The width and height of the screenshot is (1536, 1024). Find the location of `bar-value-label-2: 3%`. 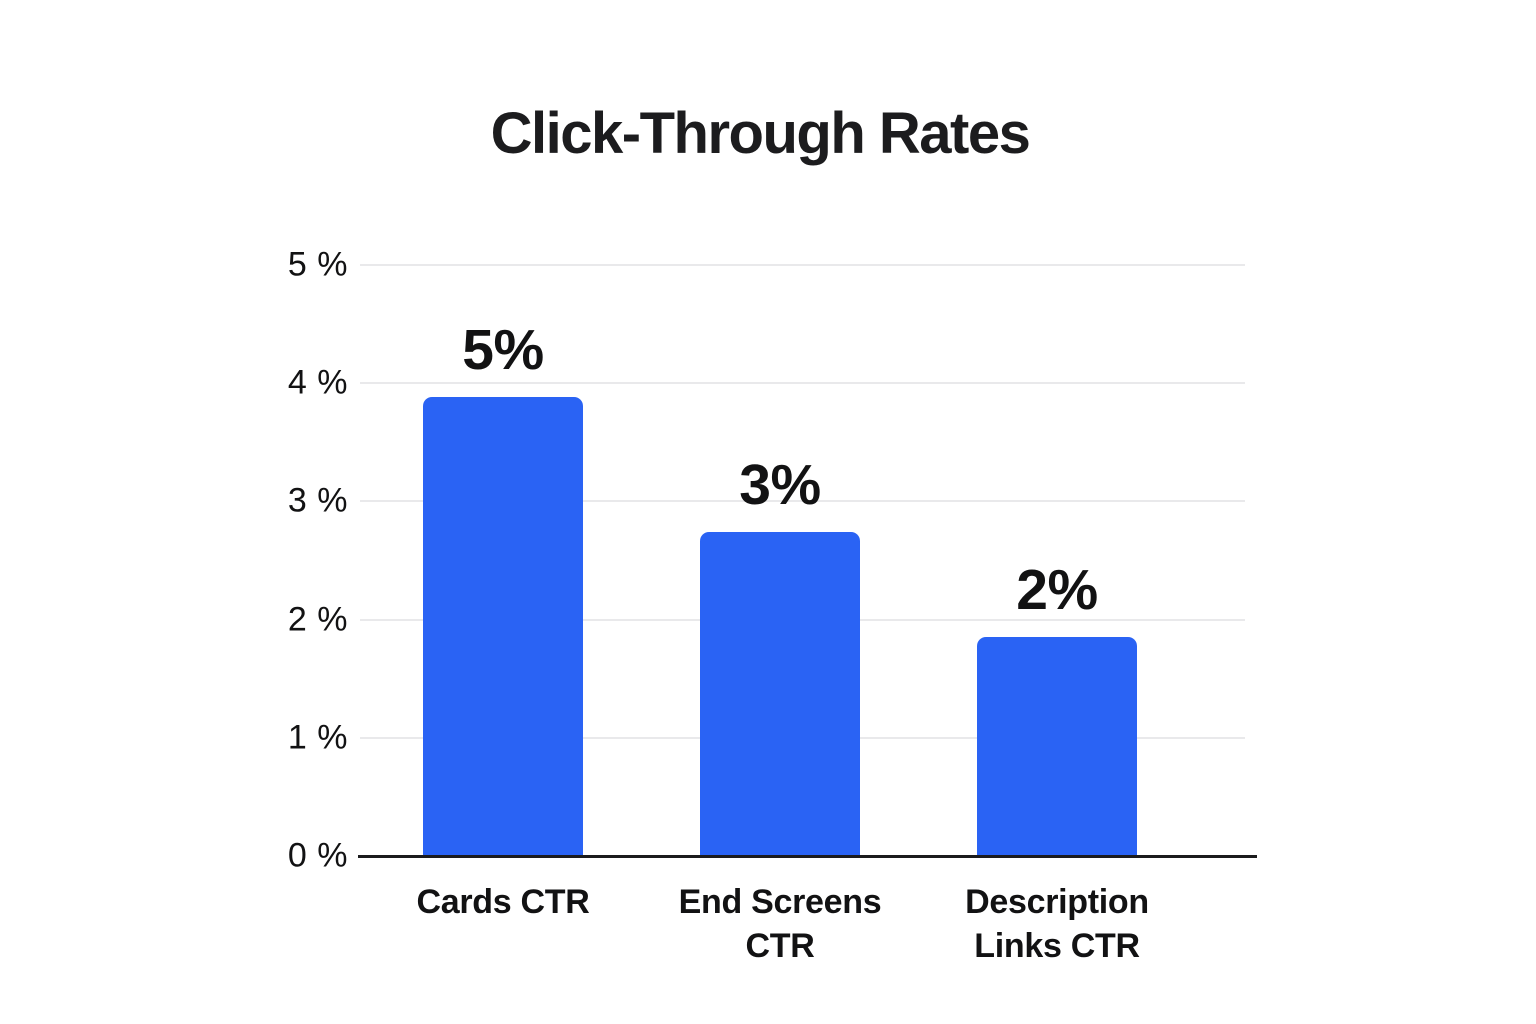

bar-value-label-2: 3% is located at coordinates (780, 485).